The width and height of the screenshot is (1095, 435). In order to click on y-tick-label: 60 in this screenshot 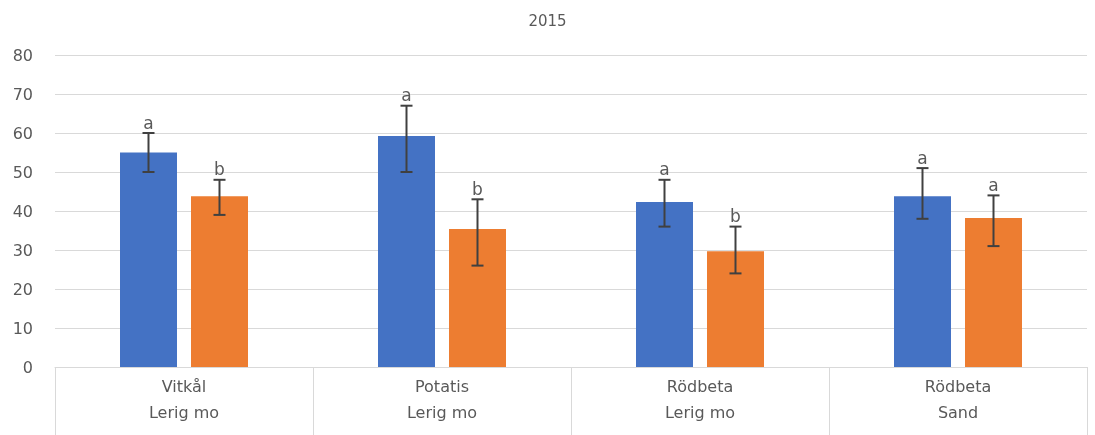, I will do `click(22, 133)`.